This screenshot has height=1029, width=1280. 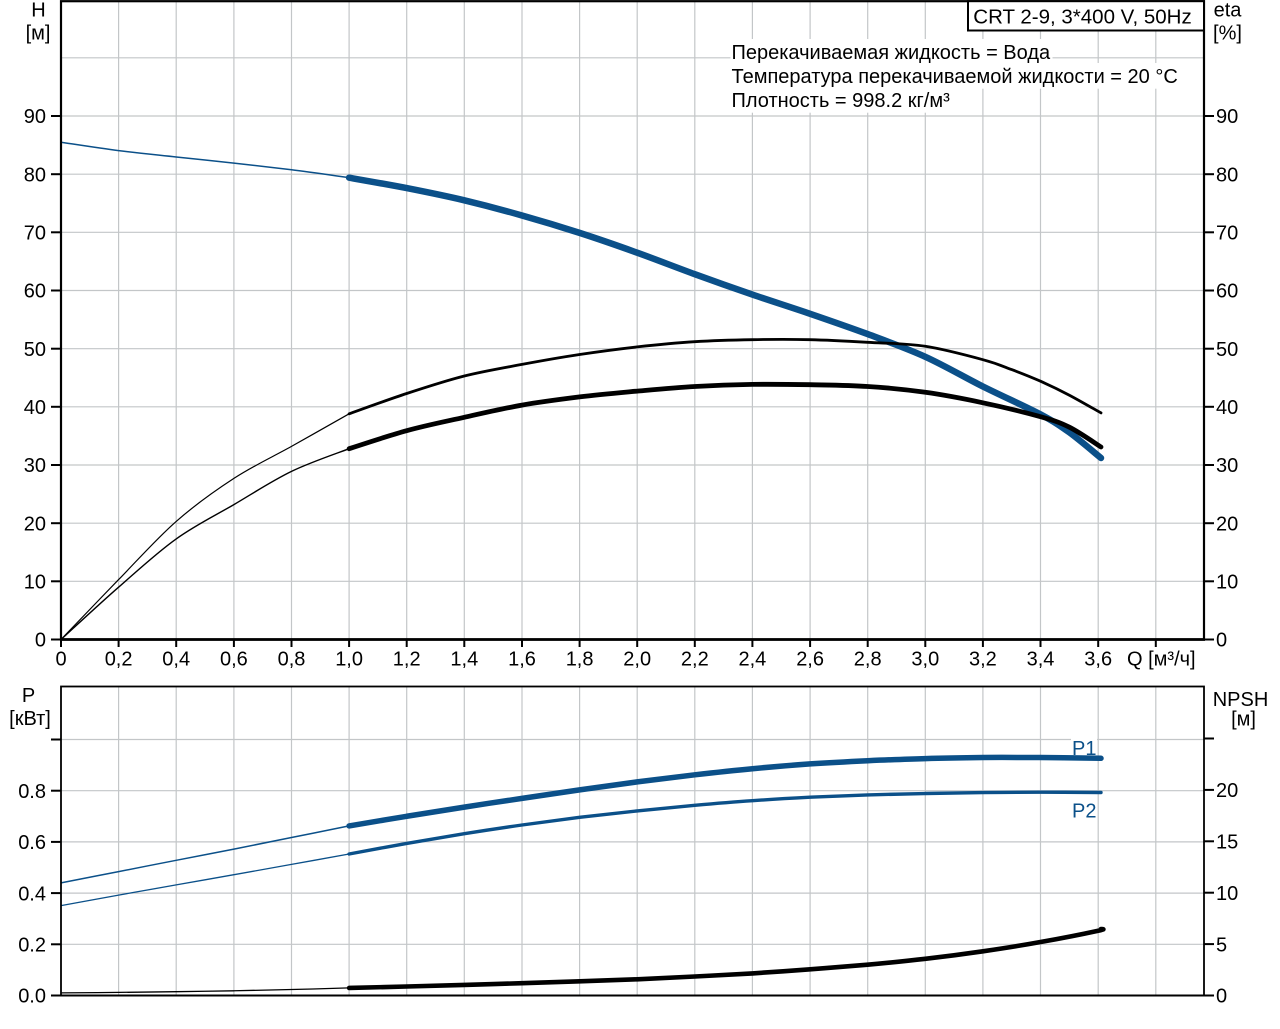 What do you see at coordinates (1161, 660) in the screenshot?
I see `svg-text: Q [м³/ч]` at bounding box center [1161, 660].